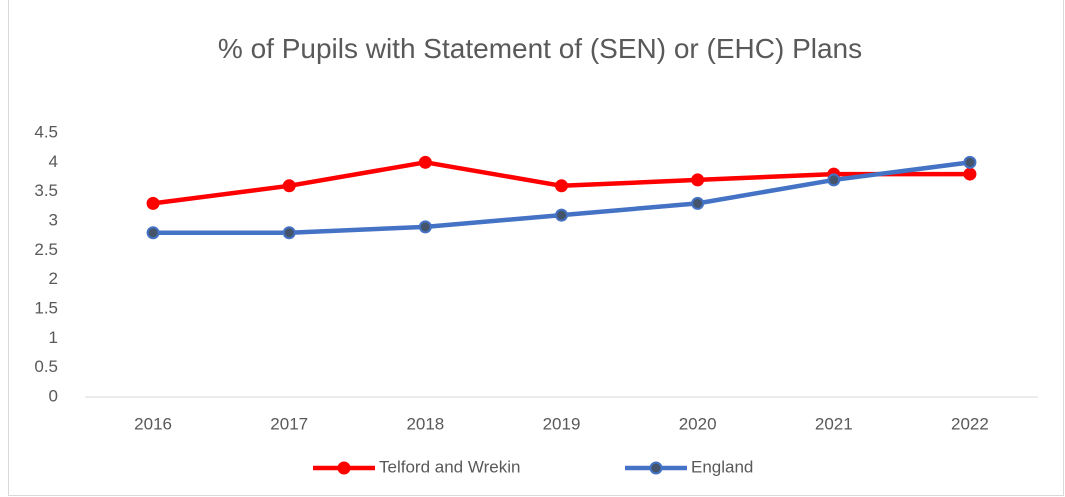 Image resolution: width=1065 pixels, height=497 pixels. What do you see at coordinates (53, 395) in the screenshot?
I see `y-tick-label: 0` at bounding box center [53, 395].